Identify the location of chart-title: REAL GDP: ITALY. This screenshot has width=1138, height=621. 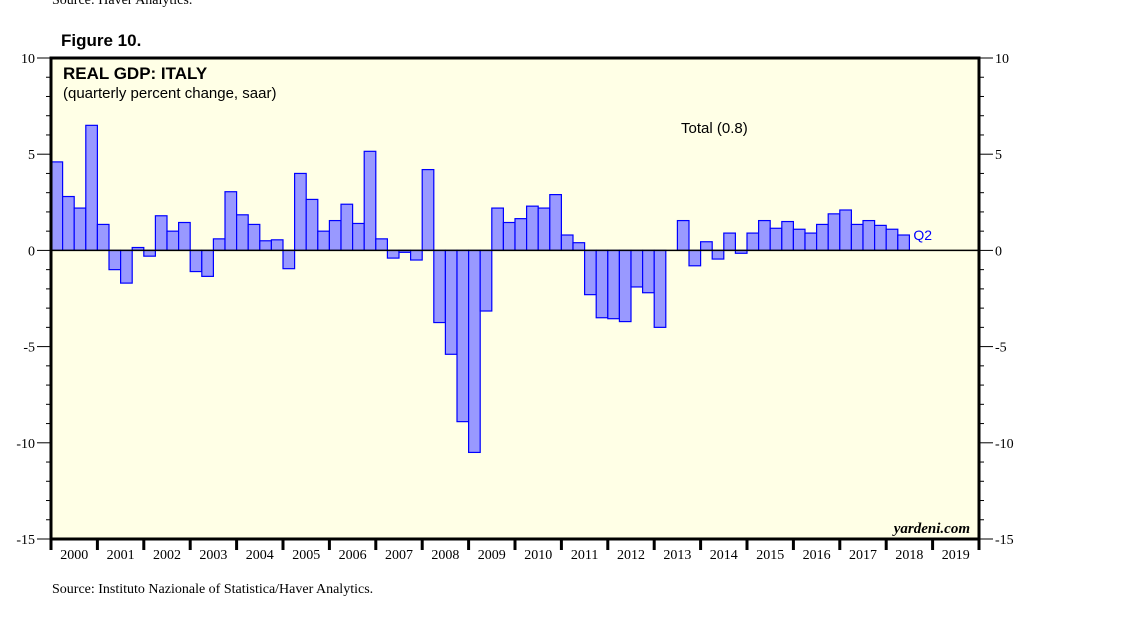
(135, 73).